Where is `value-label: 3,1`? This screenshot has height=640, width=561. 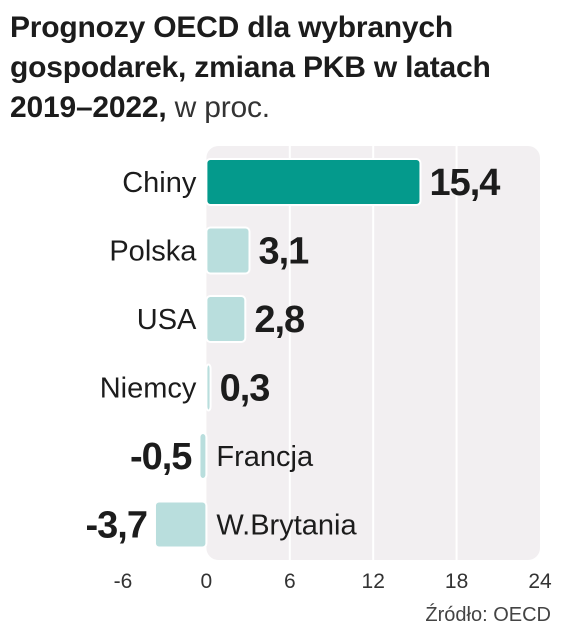 value-label: 3,1 is located at coordinates (283, 252).